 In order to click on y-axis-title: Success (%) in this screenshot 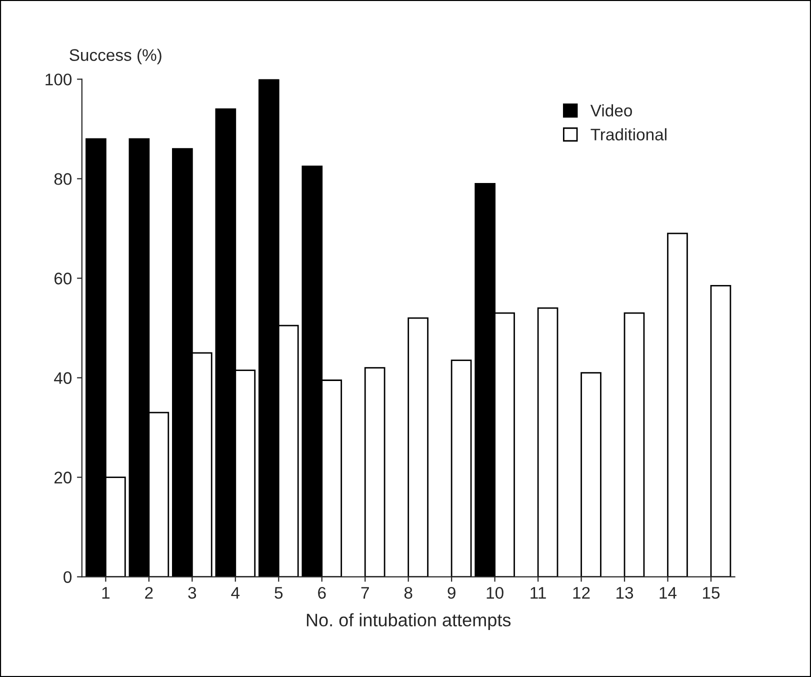, I will do `click(116, 56)`.